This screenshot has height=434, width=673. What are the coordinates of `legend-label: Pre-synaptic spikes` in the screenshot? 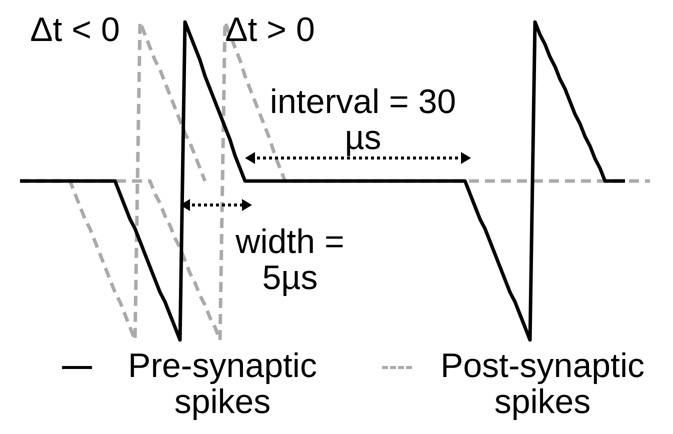 It's located at (222, 384).